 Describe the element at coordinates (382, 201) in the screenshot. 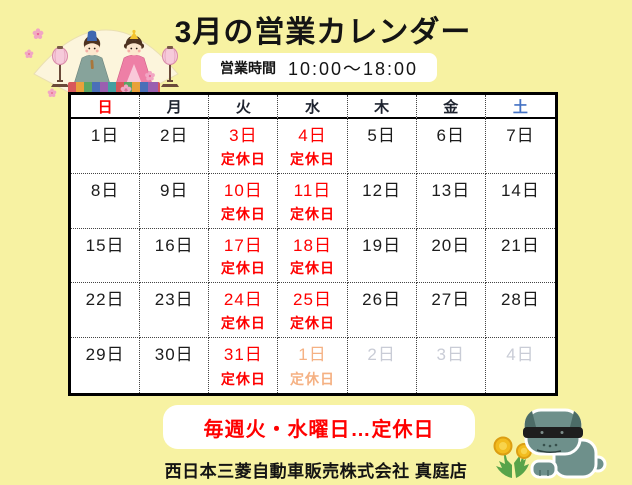

I see `calendar-cell: 12日` at that location.